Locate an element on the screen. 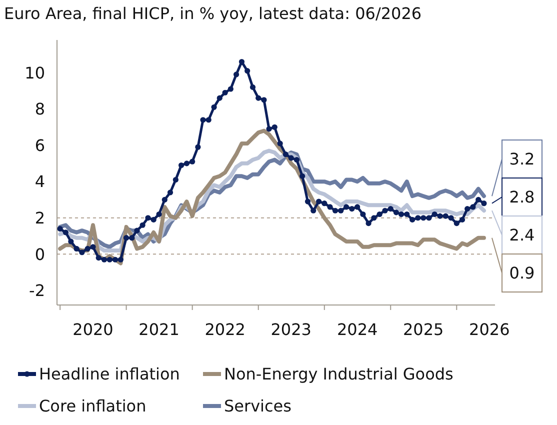 Image resolution: width=557 pixels, height=425 pixels. y-tick-label: 10 is located at coordinates (34, 72).